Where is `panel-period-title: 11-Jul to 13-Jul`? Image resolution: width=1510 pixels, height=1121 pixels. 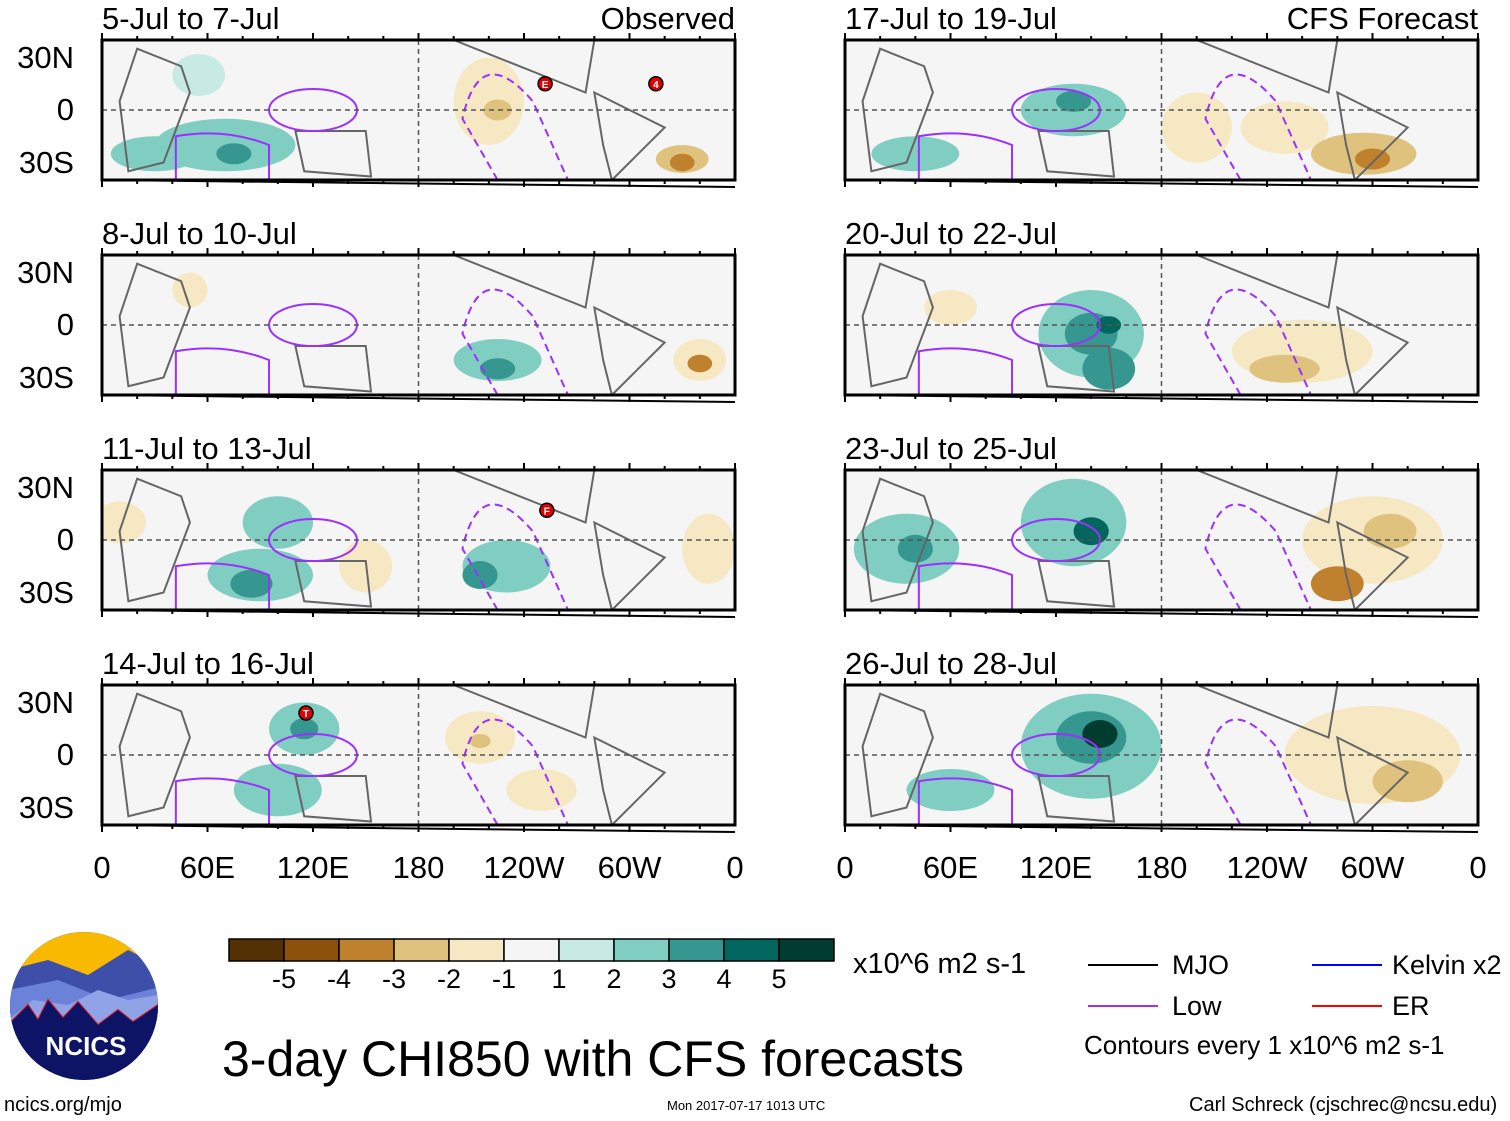 panel-period-title: 11-Jul to 13-Jul is located at coordinates (207, 448).